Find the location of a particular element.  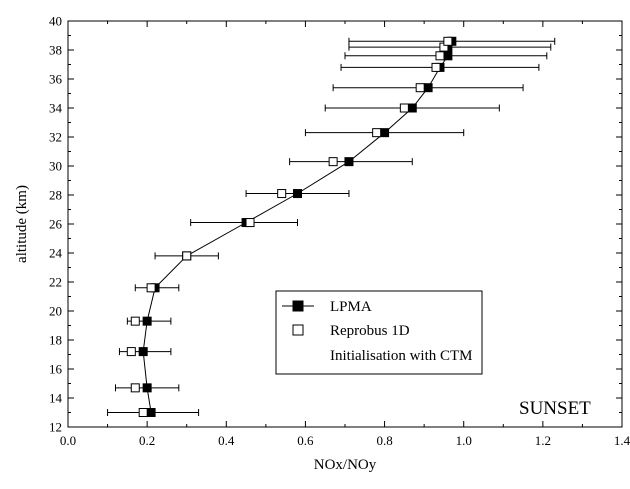

legend-label-lpma: LPMA is located at coordinates (351, 307).